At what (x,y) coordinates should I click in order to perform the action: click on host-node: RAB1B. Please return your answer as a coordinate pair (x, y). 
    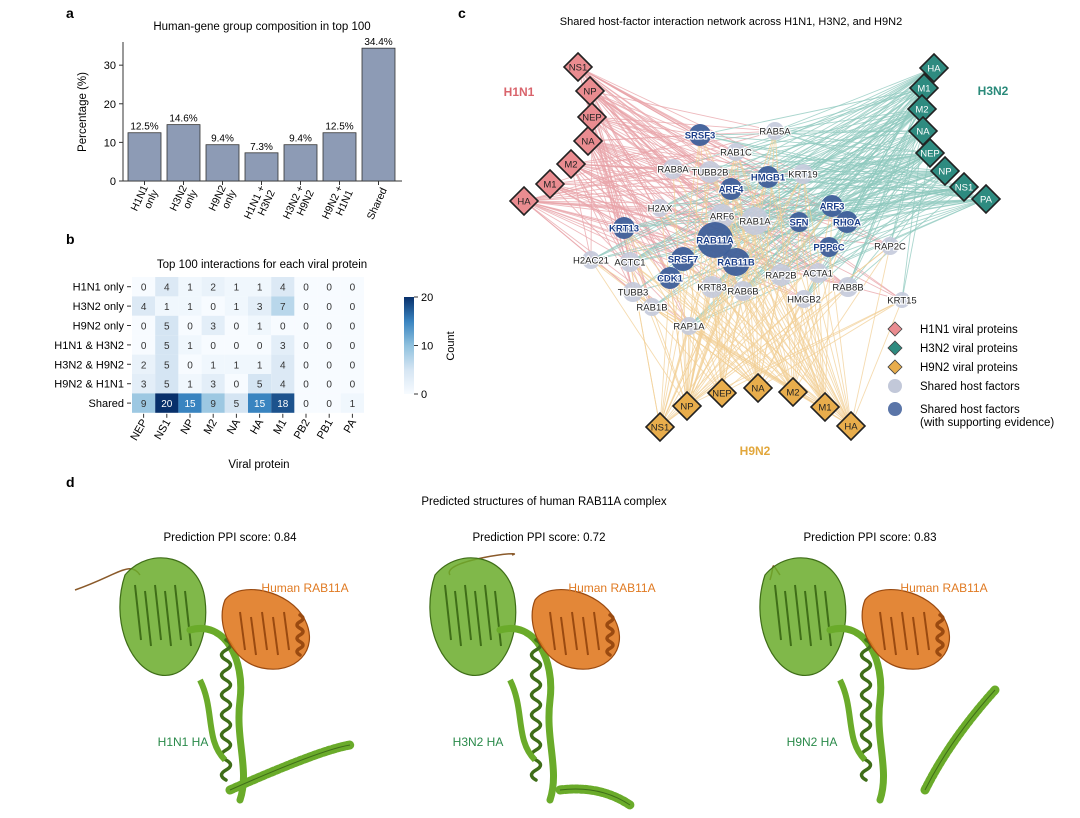
    Looking at the image, I should click on (652, 307).